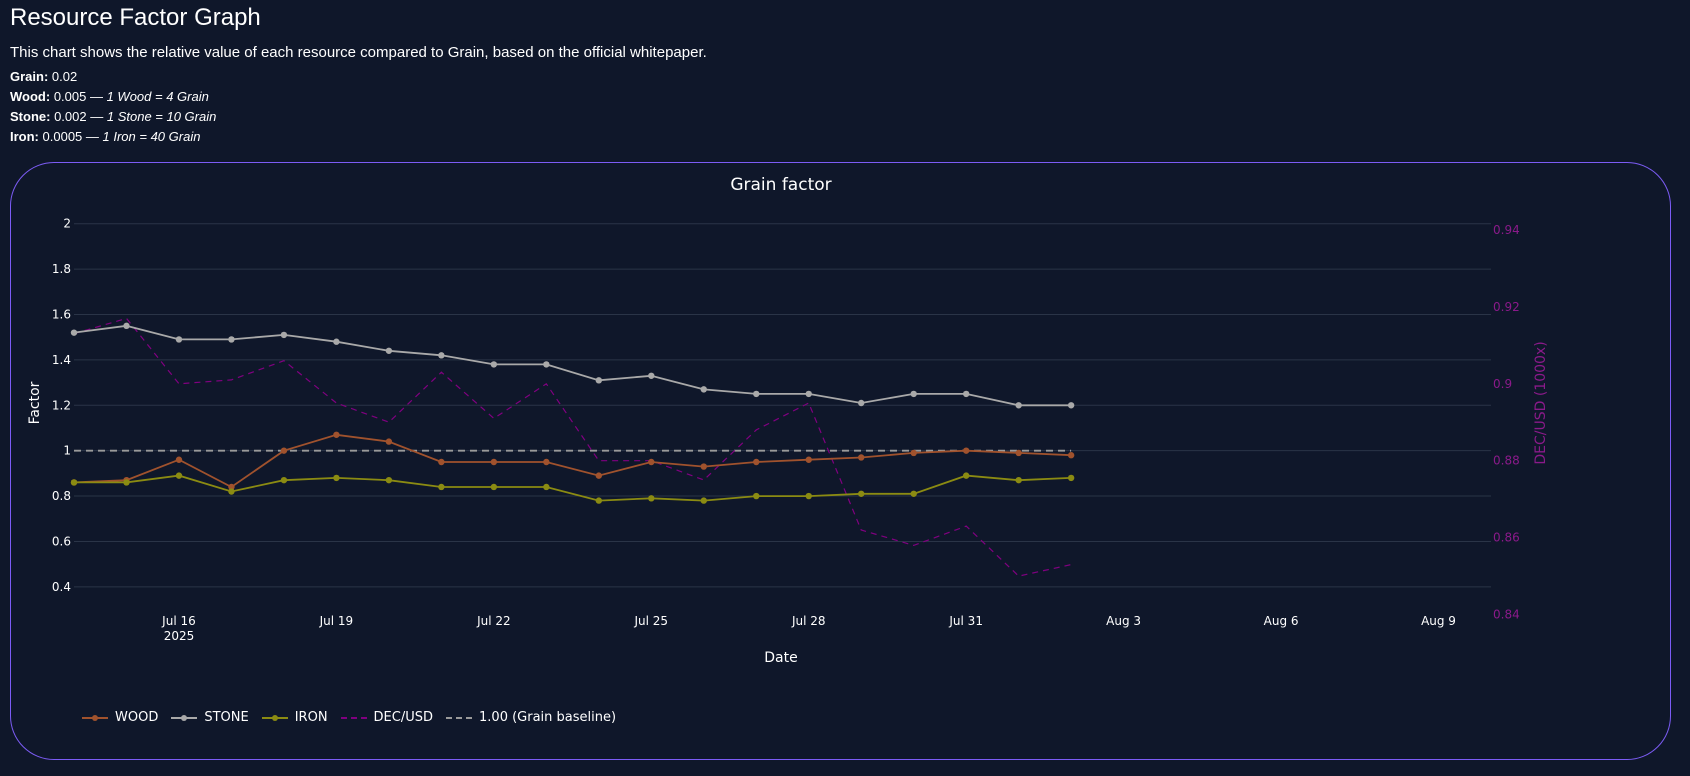 The image size is (1690, 776). What do you see at coordinates (61, 314) in the screenshot?
I see `y-tick-label: 1.6` at bounding box center [61, 314].